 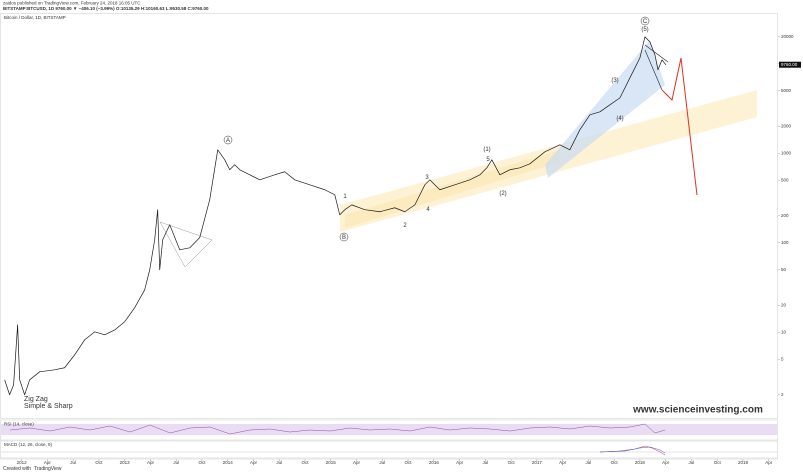 What do you see at coordinates (427, 178) in the screenshot?
I see `wave-label: 3` at bounding box center [427, 178].